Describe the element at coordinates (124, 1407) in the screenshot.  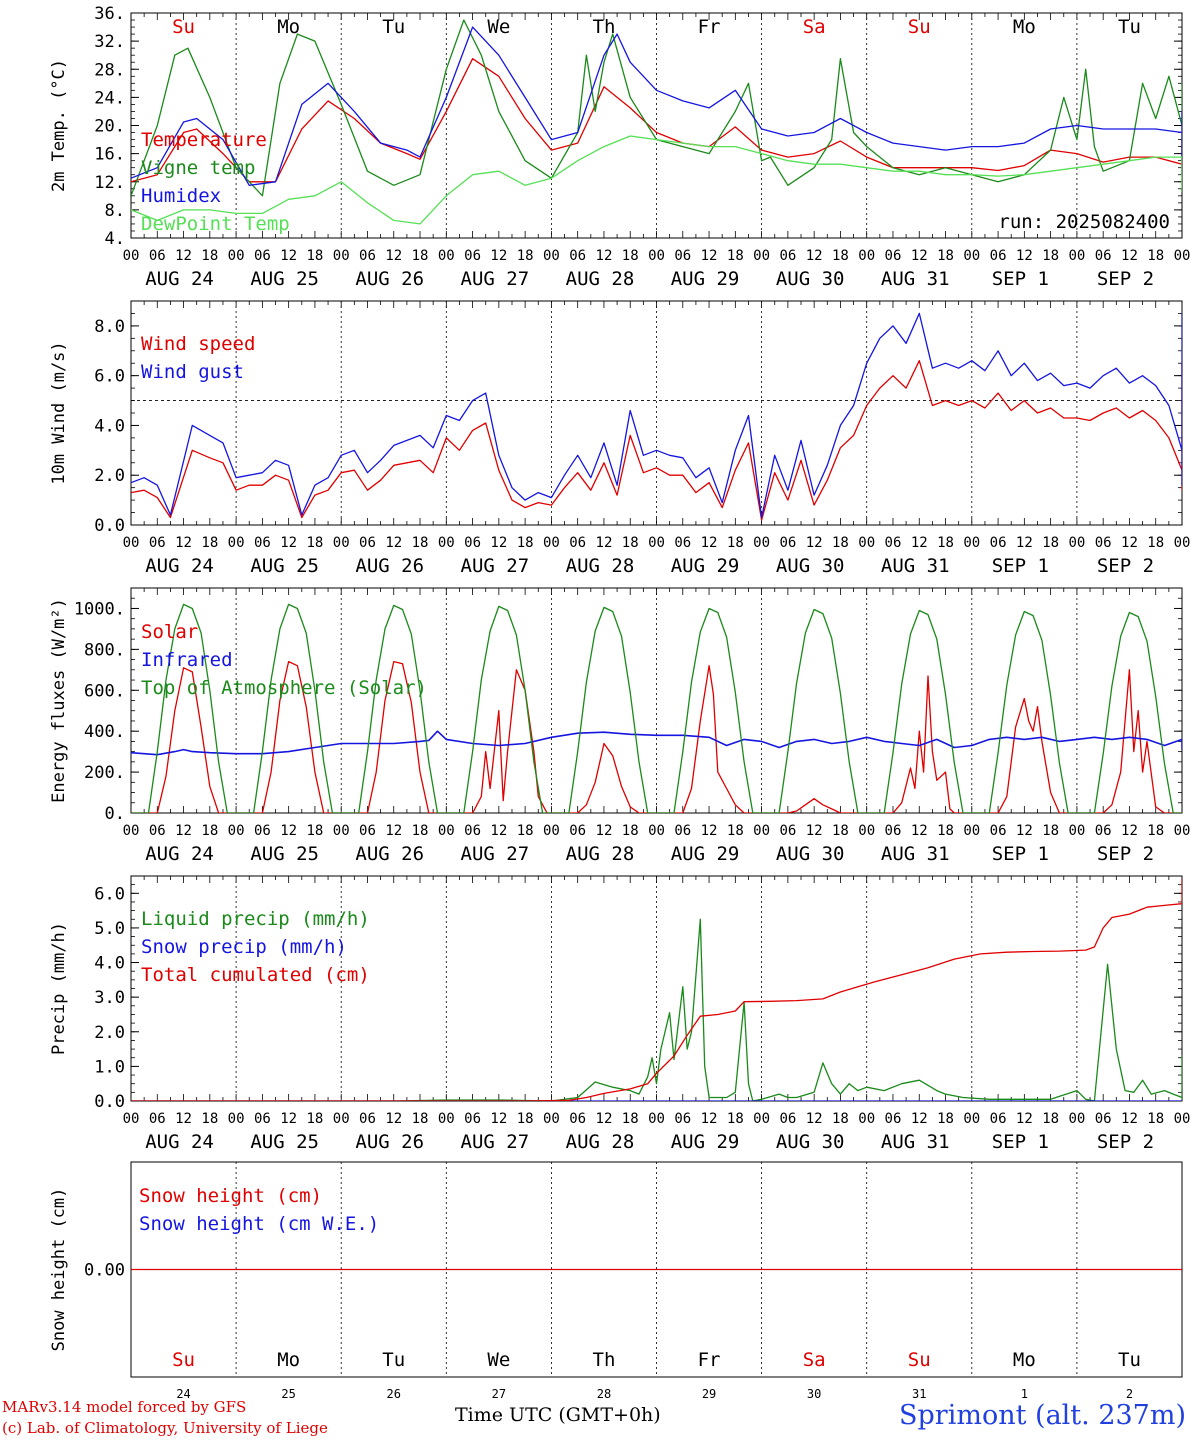
I see `credit-model: MARv3.14 model forced by GFS` at that location.